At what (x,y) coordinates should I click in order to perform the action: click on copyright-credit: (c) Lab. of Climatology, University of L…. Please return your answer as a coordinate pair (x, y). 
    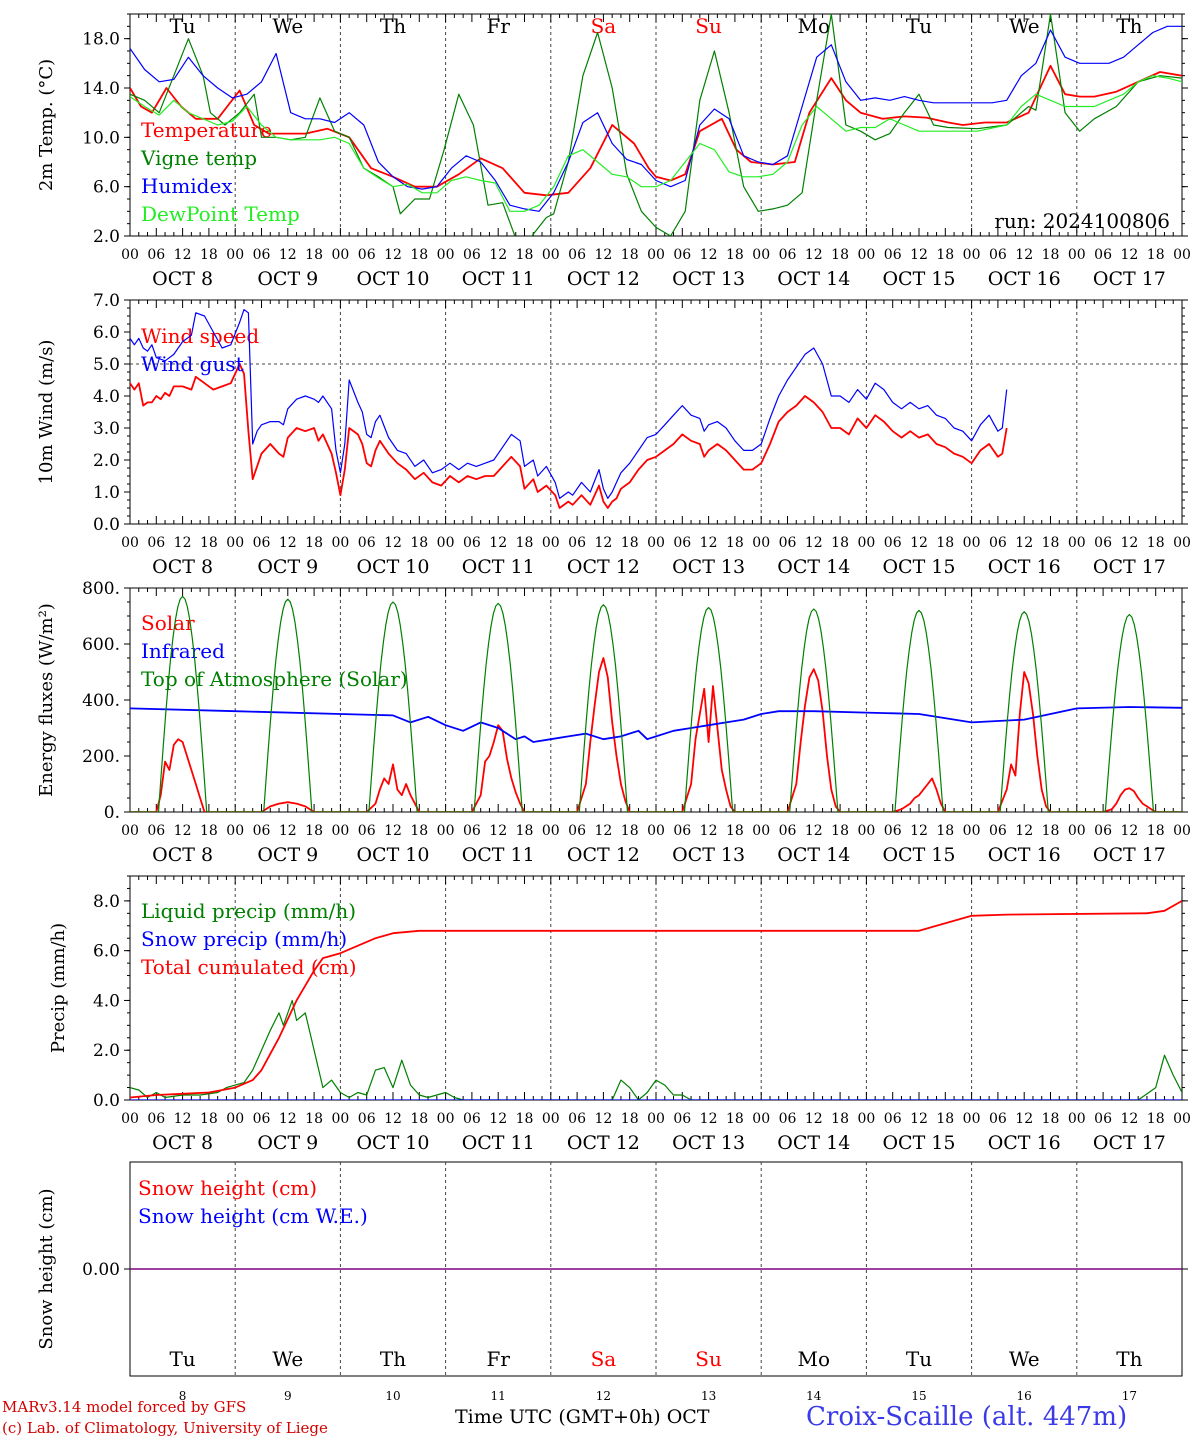
    Looking at the image, I should click on (165, 1428).